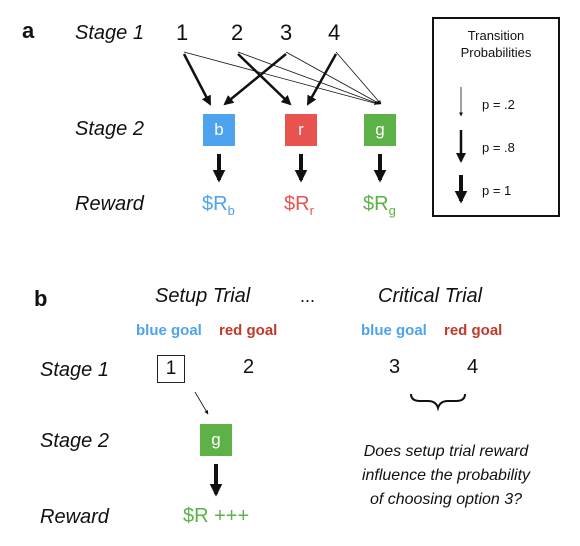 The height and width of the screenshot is (546, 580). Describe the element at coordinates (249, 367) in the screenshot. I see `setup-option-2: 2` at that location.